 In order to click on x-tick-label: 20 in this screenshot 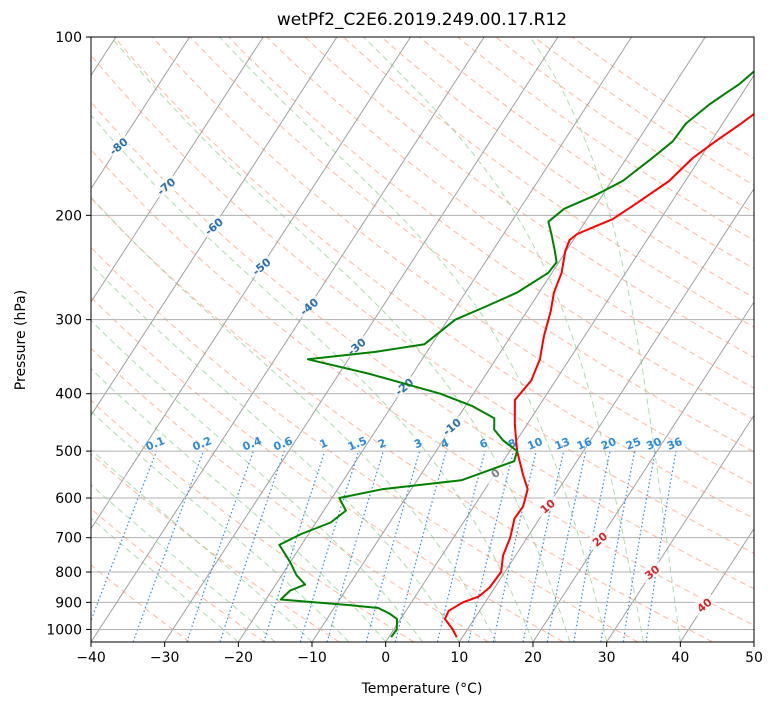, I will do `click(533, 658)`.